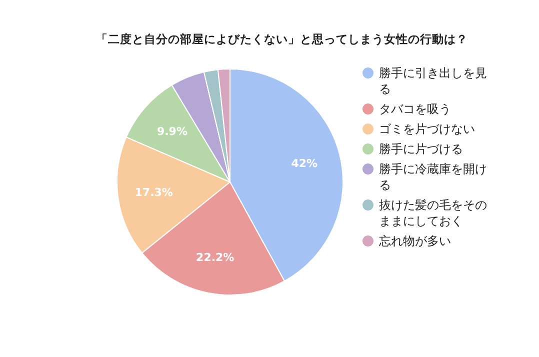 The width and height of the screenshot is (539, 357). What do you see at coordinates (304, 163) in the screenshot?
I see `data-label: 42%` at bounding box center [304, 163].